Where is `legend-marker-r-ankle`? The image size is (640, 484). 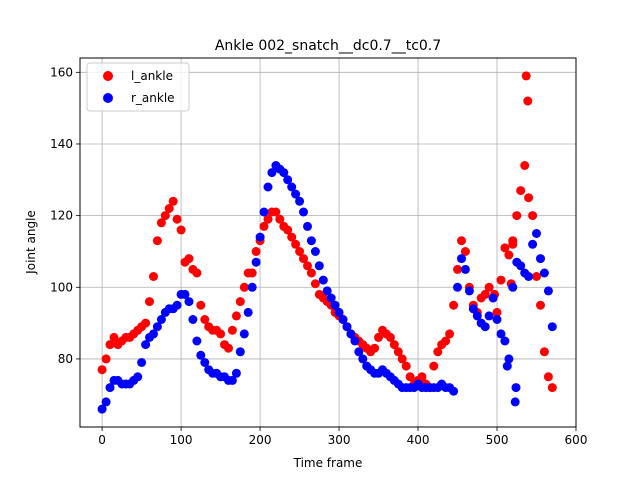
legend-marker-r-ankle is located at coordinates (108, 98).